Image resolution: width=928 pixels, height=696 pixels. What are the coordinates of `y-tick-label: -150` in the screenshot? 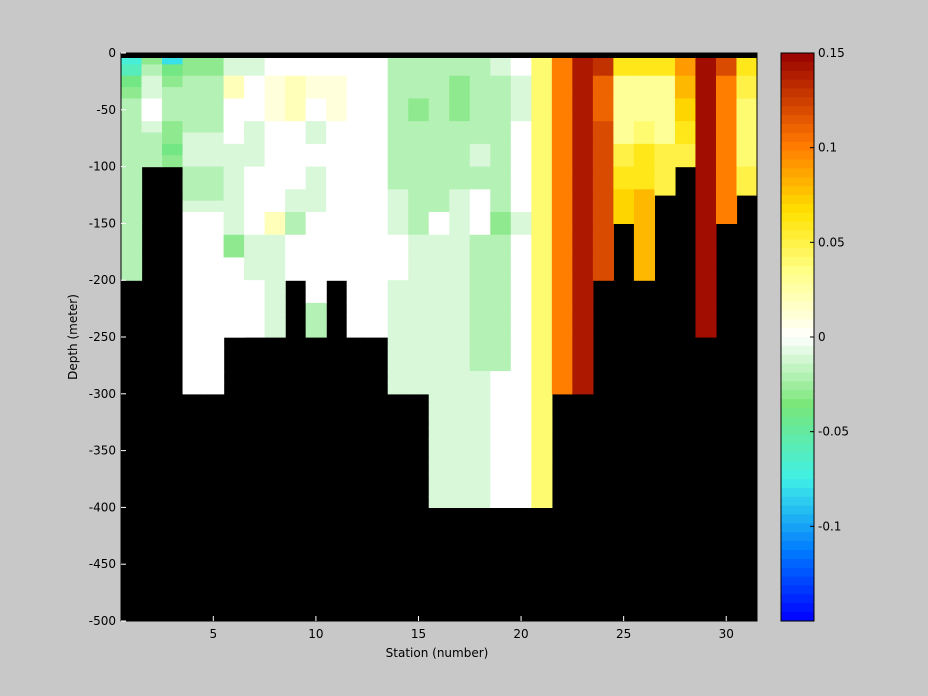 It's located at (102, 223).